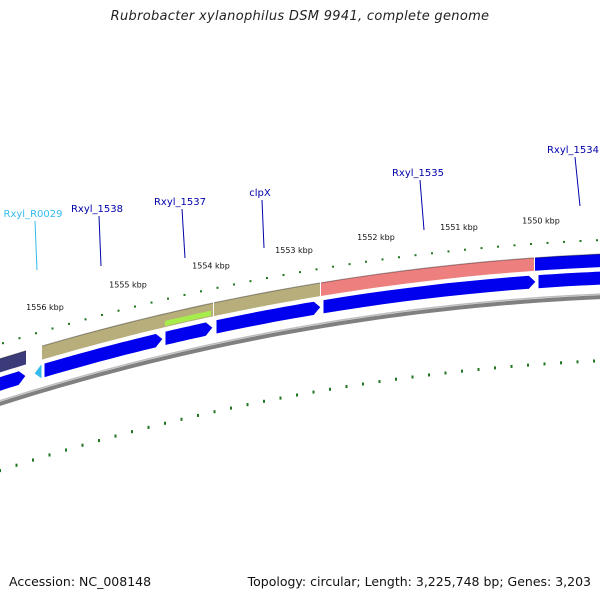 The height and width of the screenshot is (600, 600). Describe the element at coordinates (180, 202) in the screenshot. I see `gene-label-2: Rxyl_1537` at that location.